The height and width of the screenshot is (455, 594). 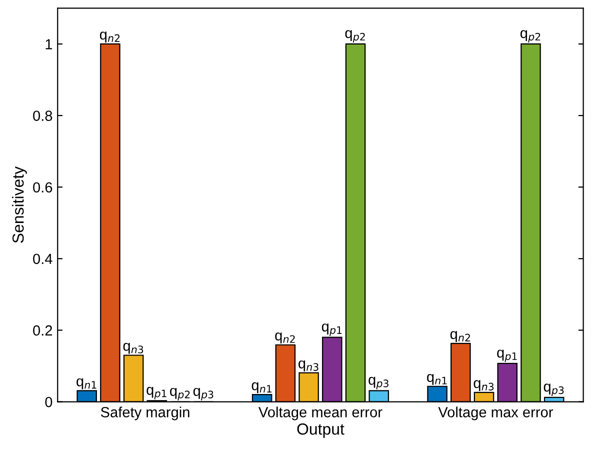 I want to click on series-label: q$_{p3}$, so click(x=554, y=390).